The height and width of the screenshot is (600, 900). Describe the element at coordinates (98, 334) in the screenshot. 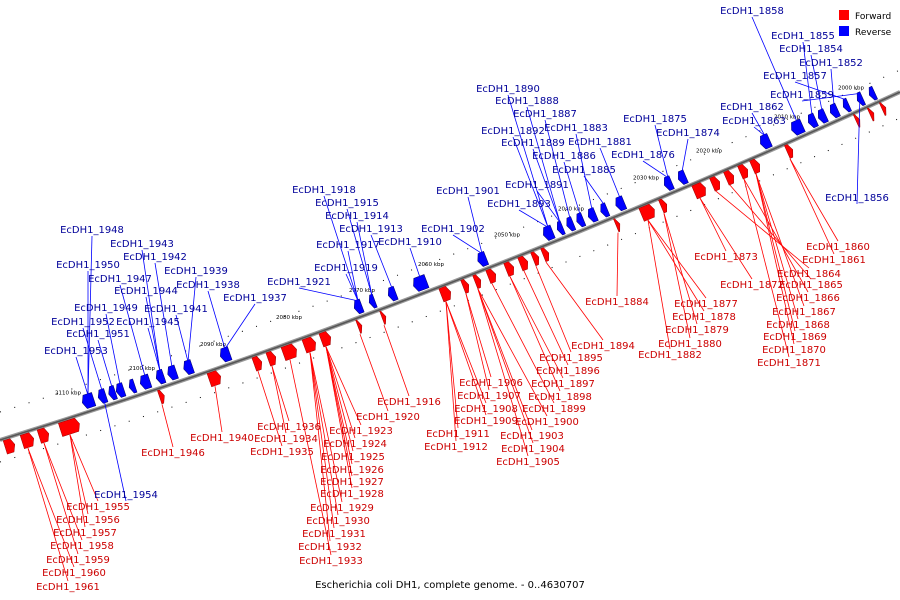

I see `reverse-gene-label: EcDH1_1951` at that location.